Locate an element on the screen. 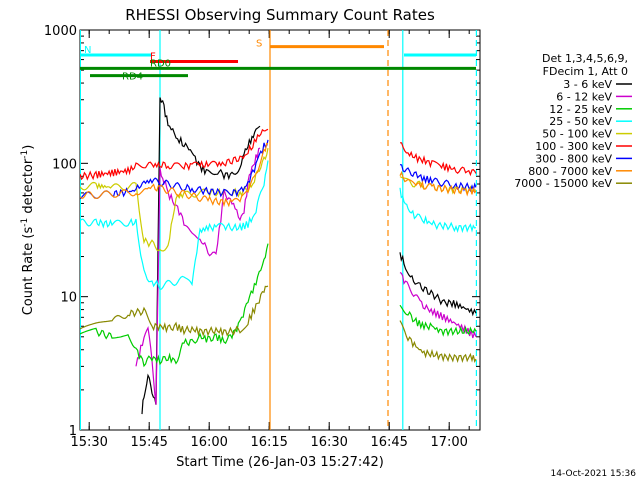  legend-entry: 7000 - 15000 keV is located at coordinates (563, 183).